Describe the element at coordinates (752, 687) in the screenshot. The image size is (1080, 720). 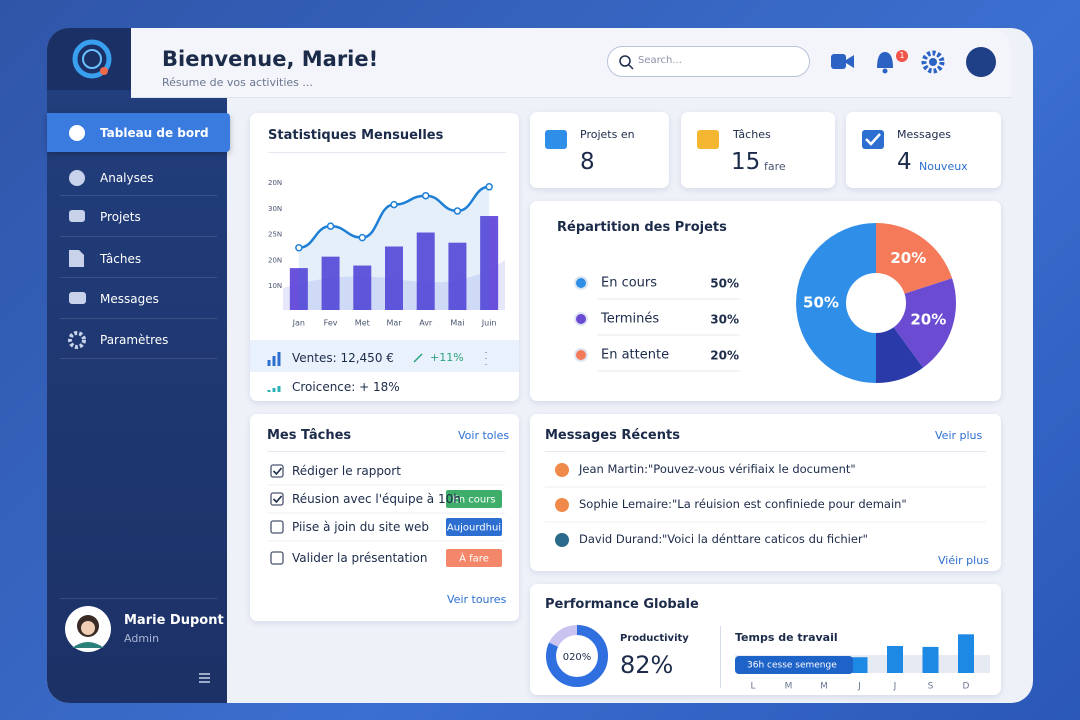
I see `x-tick-label: L` at that location.